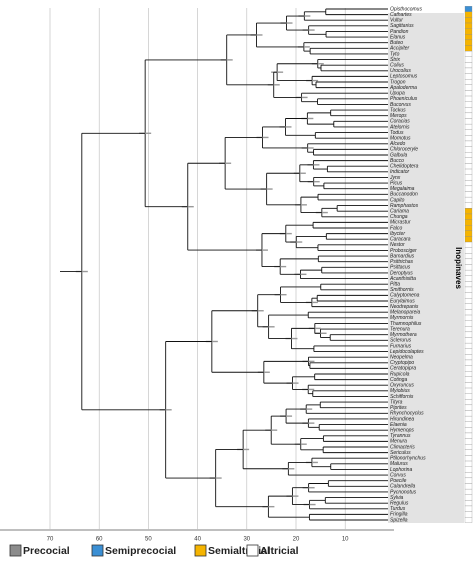  What do you see at coordinates (403, 251) in the screenshot?
I see `taxon-label: Probosciger` at bounding box center [403, 251].